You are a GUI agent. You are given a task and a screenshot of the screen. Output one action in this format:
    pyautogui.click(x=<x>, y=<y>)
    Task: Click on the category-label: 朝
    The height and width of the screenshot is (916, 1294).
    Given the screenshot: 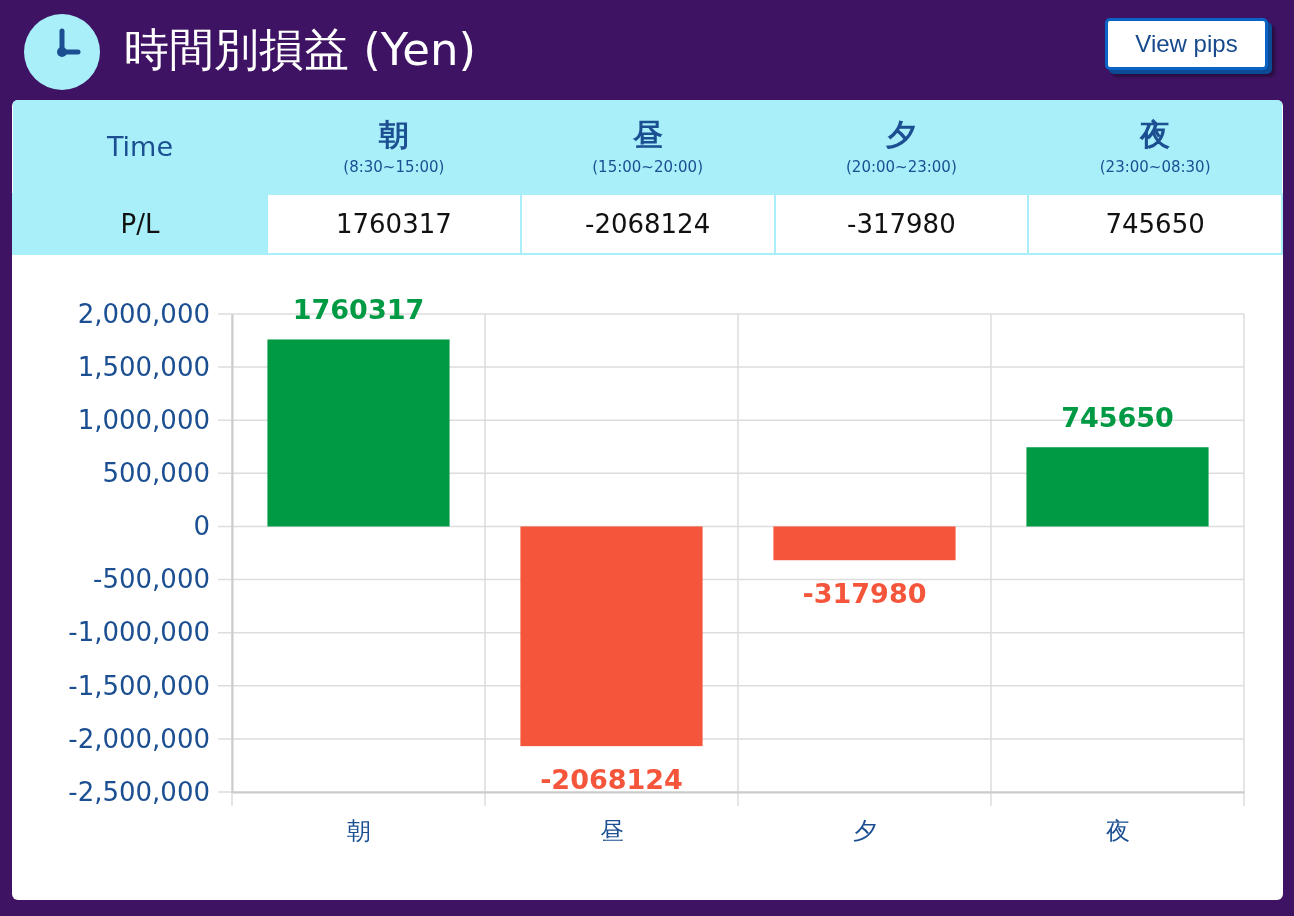 What is the action you would take?
    pyautogui.click(x=393, y=134)
    